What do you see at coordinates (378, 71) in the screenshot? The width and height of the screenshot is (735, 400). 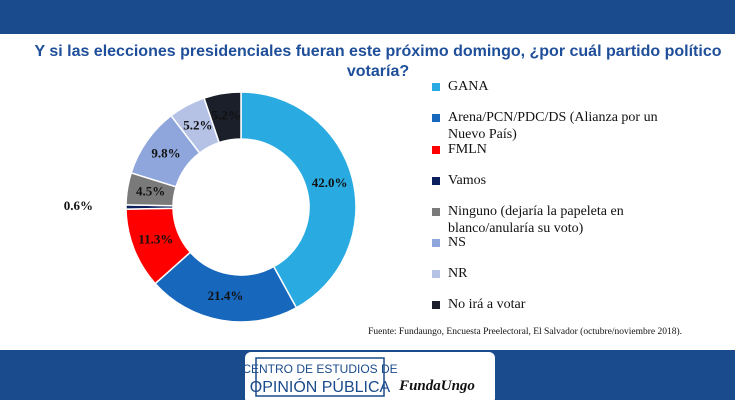 I see `chart-subtitle: votaría?` at bounding box center [378, 71].